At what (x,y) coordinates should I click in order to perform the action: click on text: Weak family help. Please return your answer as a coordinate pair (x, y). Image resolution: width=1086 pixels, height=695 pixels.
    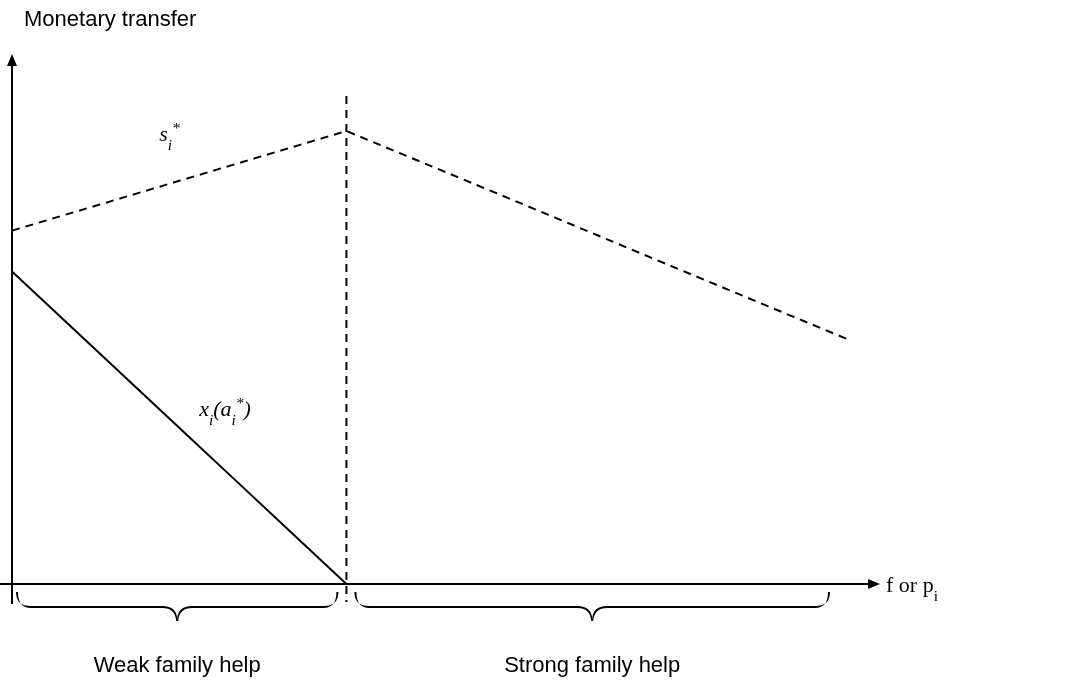
    Looking at the image, I should click on (177, 664).